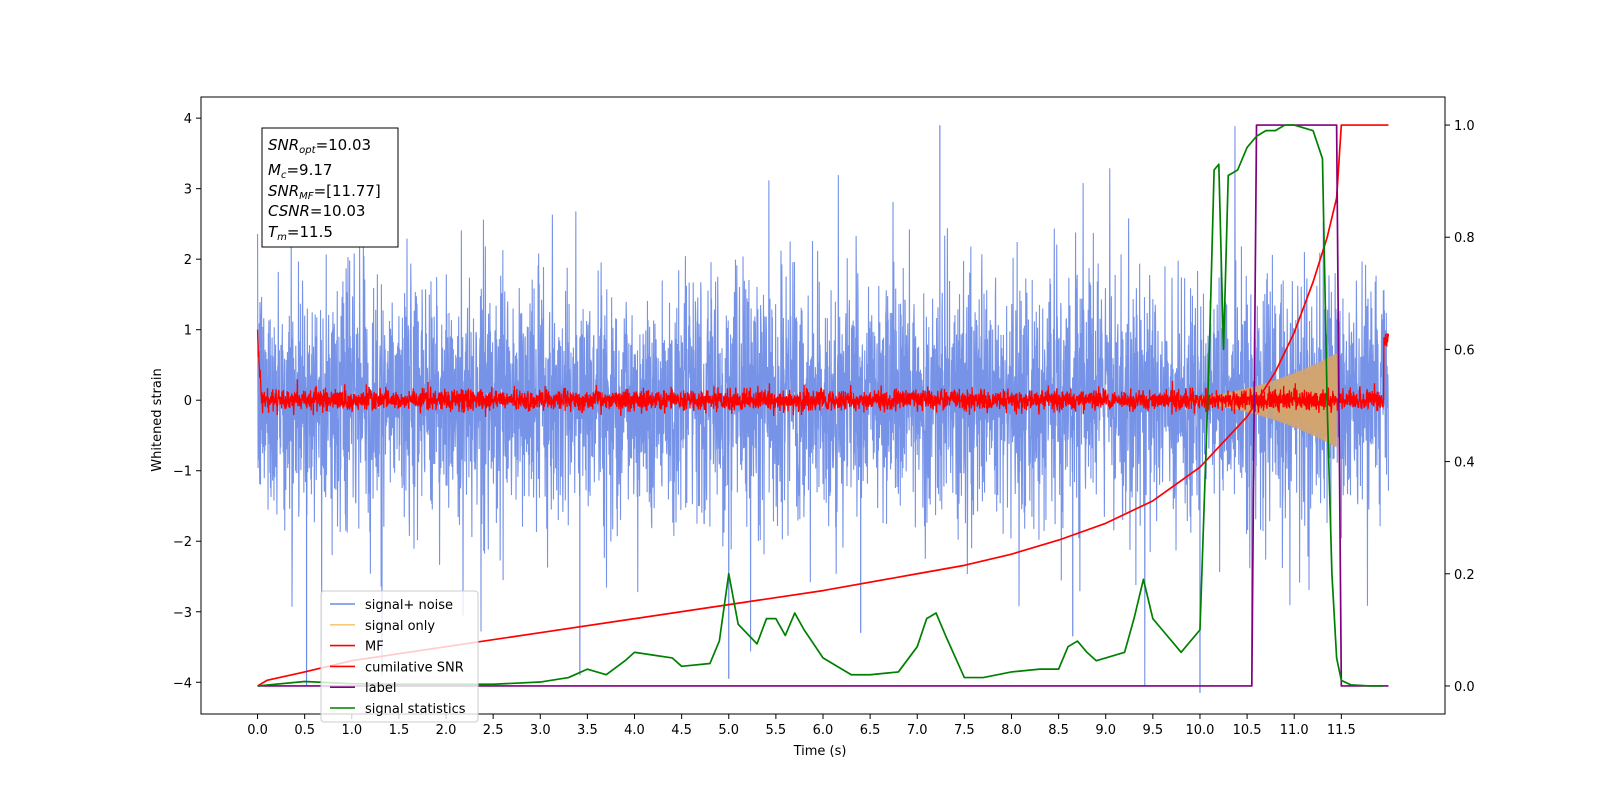 The image size is (1600, 800). Describe the element at coordinates (1464, 463) in the screenshot. I see `y-right-tick-label: 0.4` at that location.